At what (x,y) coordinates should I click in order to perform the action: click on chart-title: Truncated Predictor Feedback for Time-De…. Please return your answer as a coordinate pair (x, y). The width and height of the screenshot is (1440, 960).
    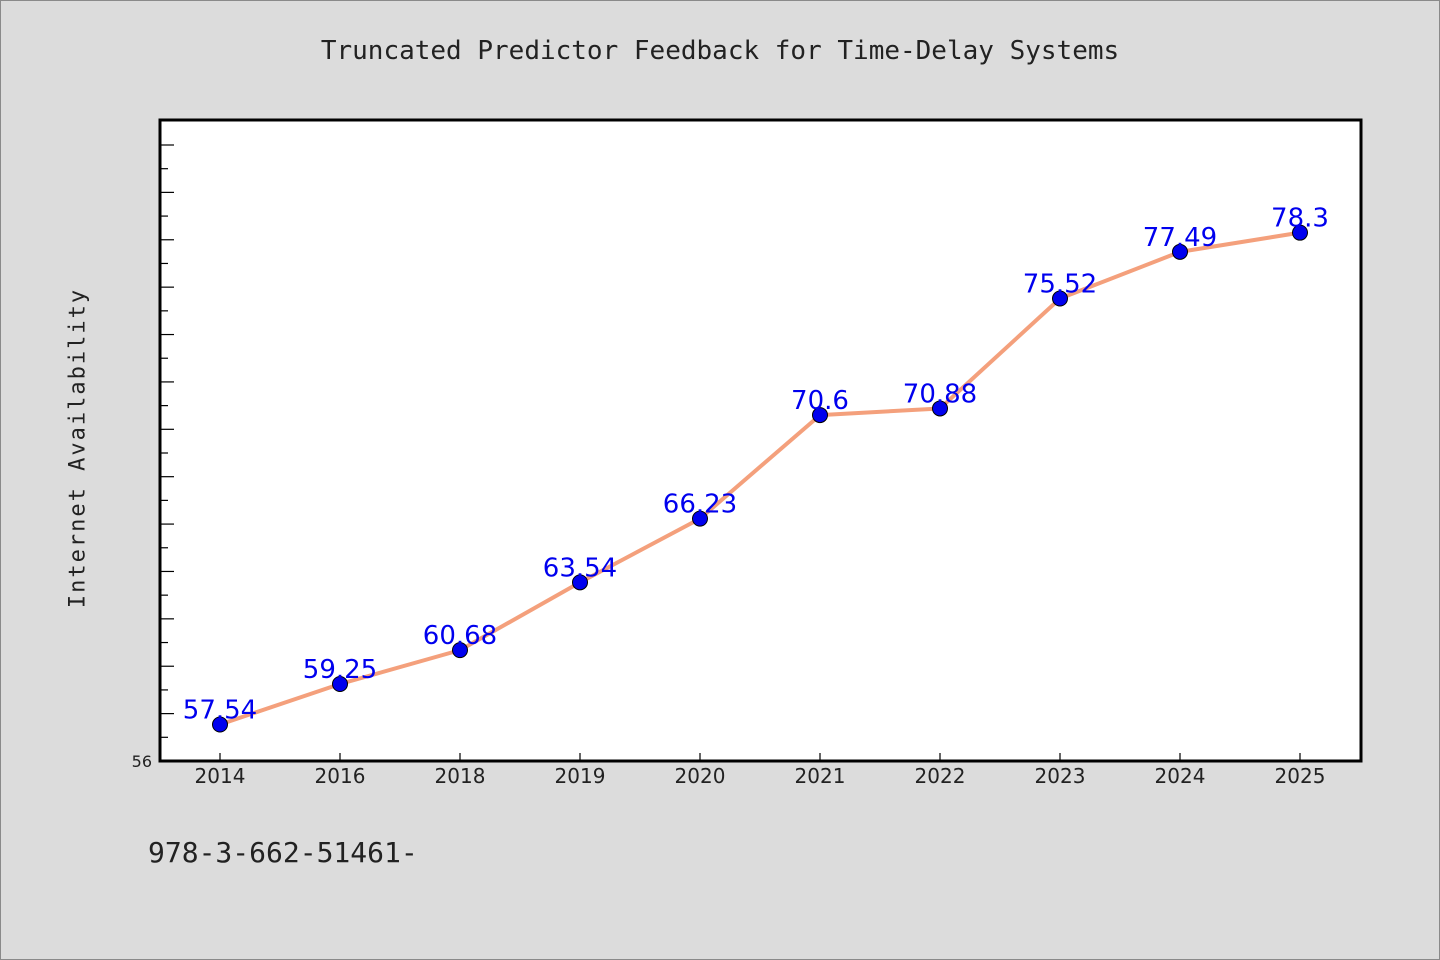
    Looking at the image, I should click on (720, 51).